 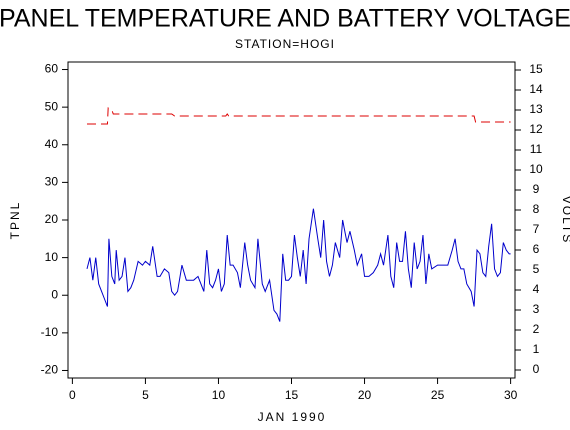 I want to click on y2-tick-label: 10, so click(x=536, y=169).